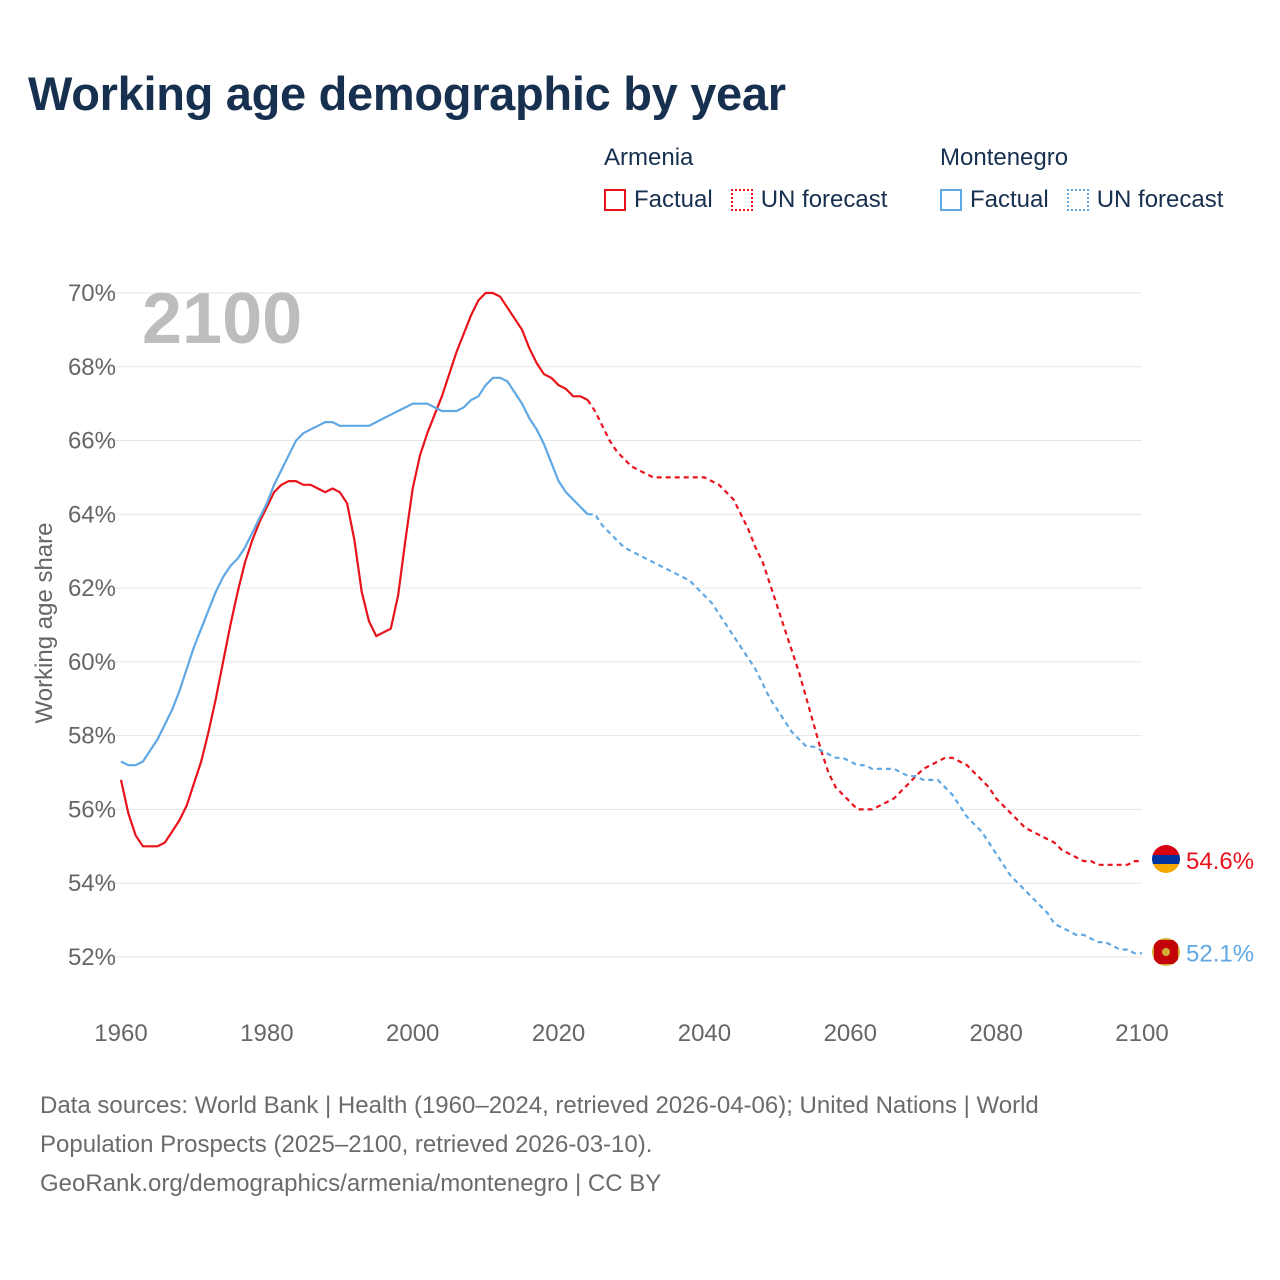 The image size is (1280, 1280). What do you see at coordinates (407, 93) in the screenshot?
I see `chart-title: Working age demographic by year` at bounding box center [407, 93].